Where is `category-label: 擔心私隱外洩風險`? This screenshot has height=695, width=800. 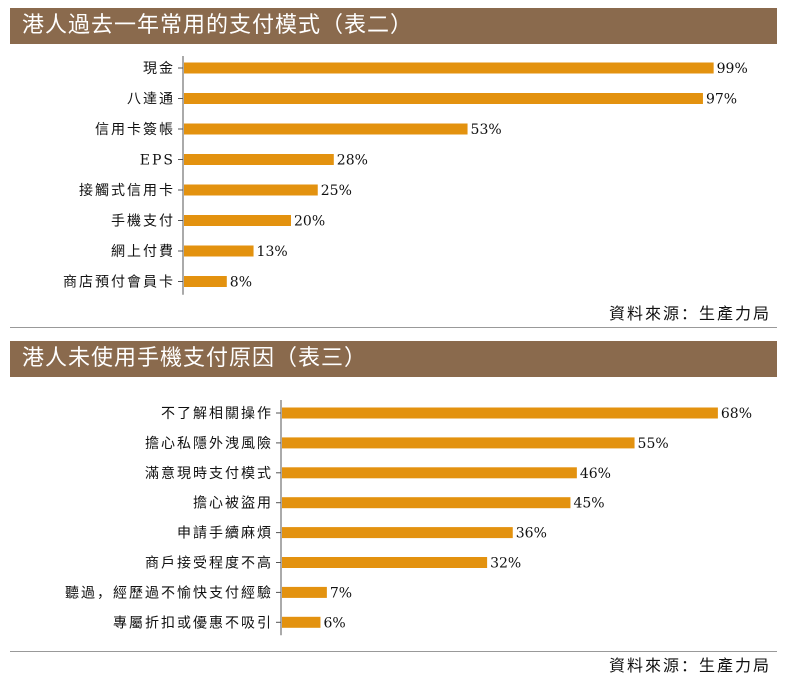
category-label: 擔心私隱外洩風險 is located at coordinates (209, 444).